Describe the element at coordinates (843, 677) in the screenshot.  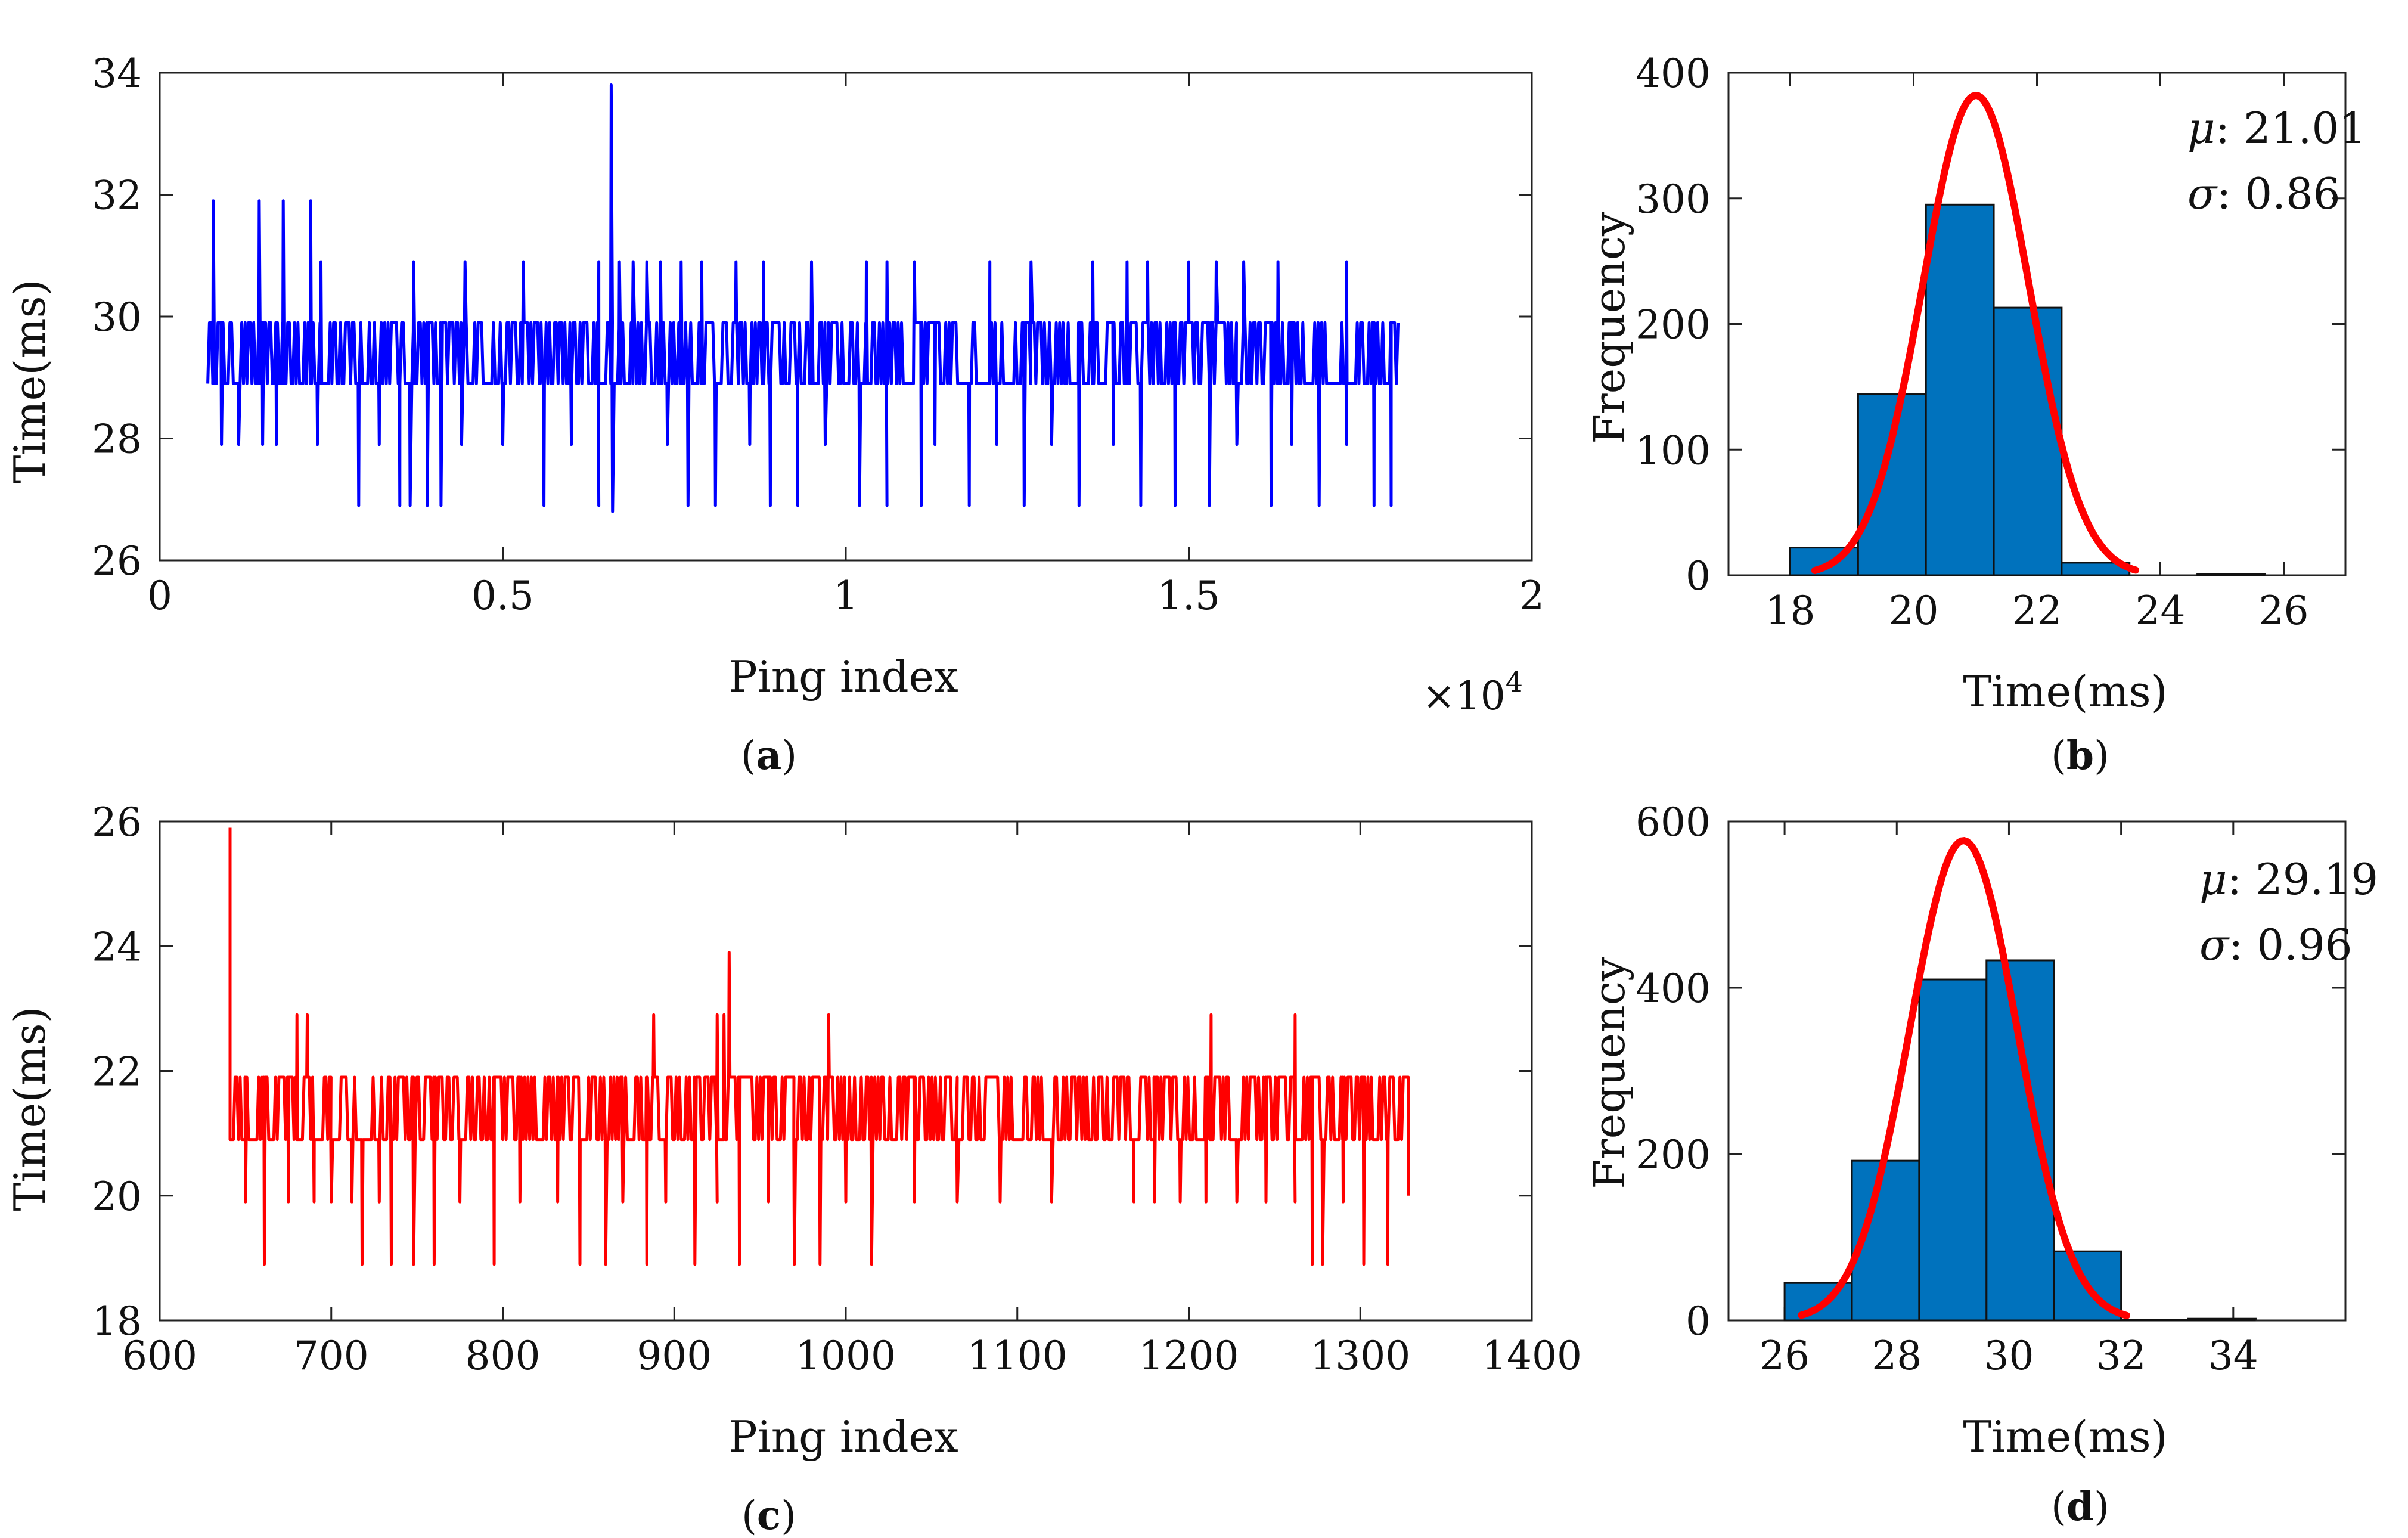
I see `panel-a-xlabel: Ping index` at that location.